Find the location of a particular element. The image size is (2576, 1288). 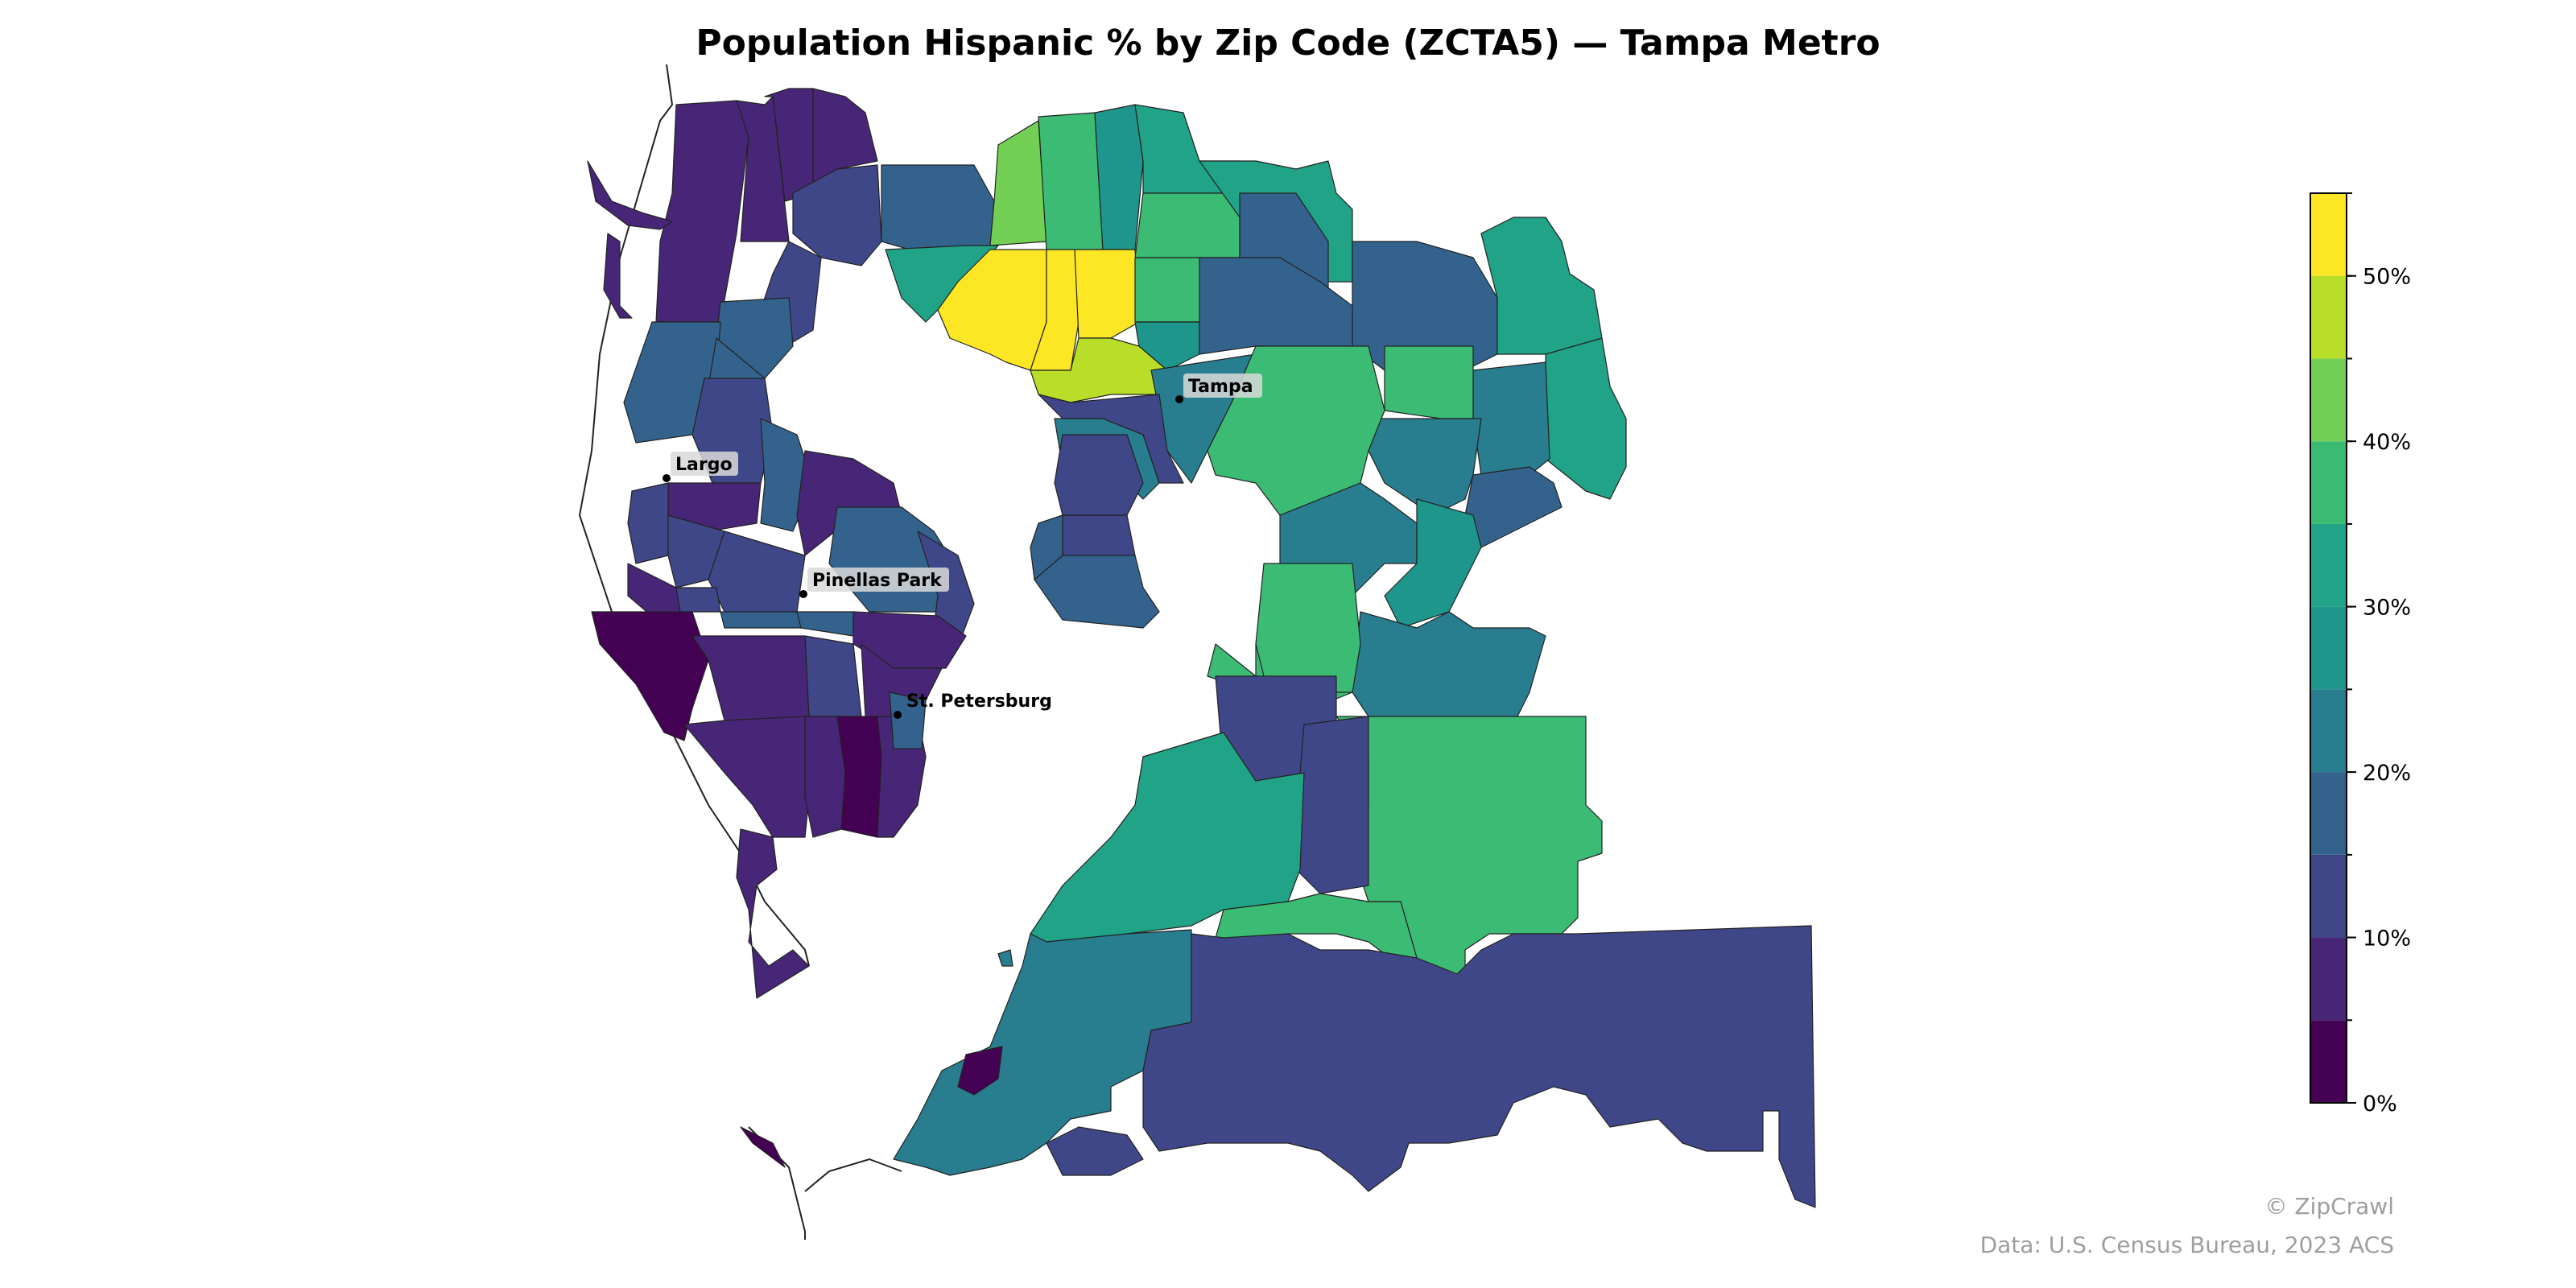

colorbar-tick-label: 20% is located at coordinates (2387, 773).